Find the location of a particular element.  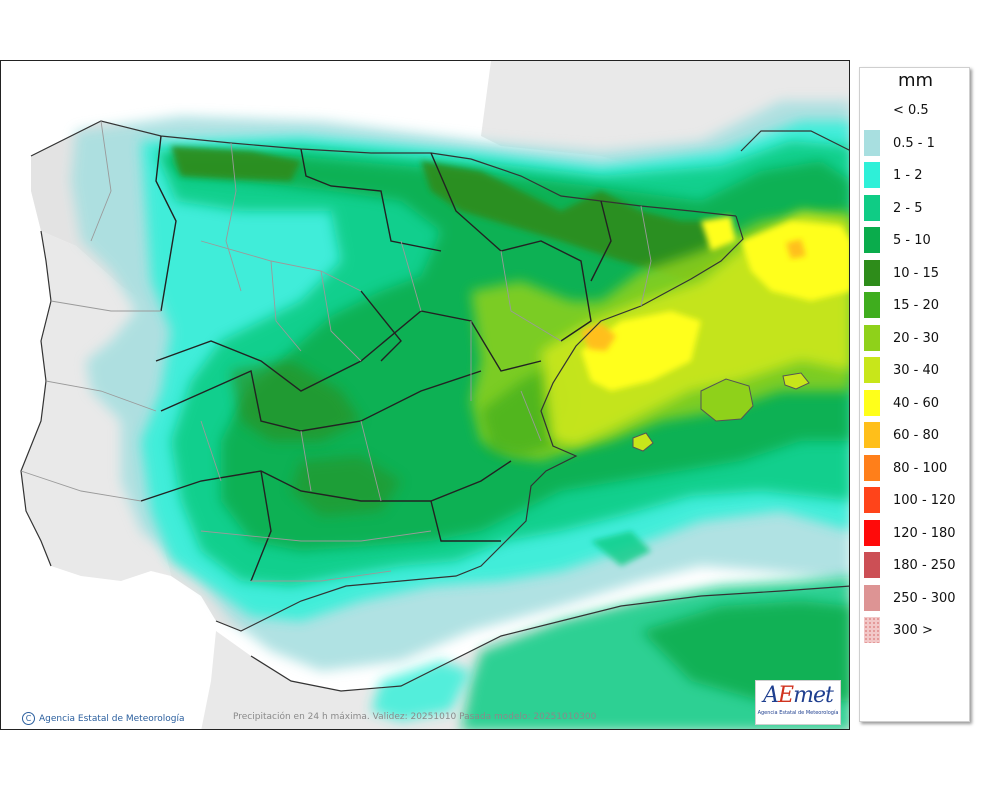

menorca-island is located at coordinates (796, 381).